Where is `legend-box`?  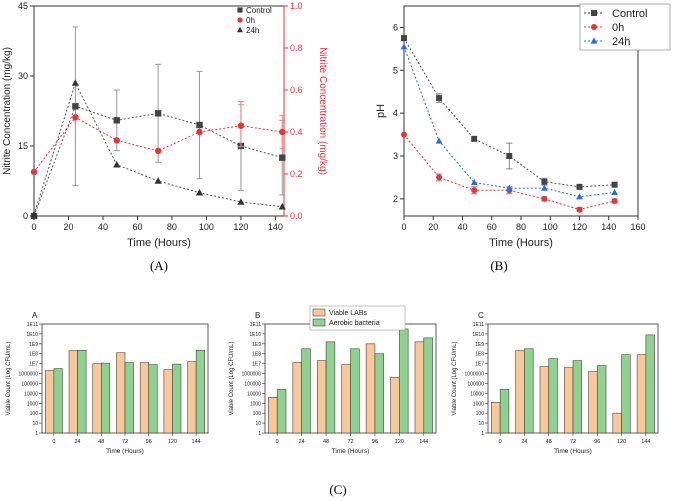
legend-box is located at coordinates (357, 318).